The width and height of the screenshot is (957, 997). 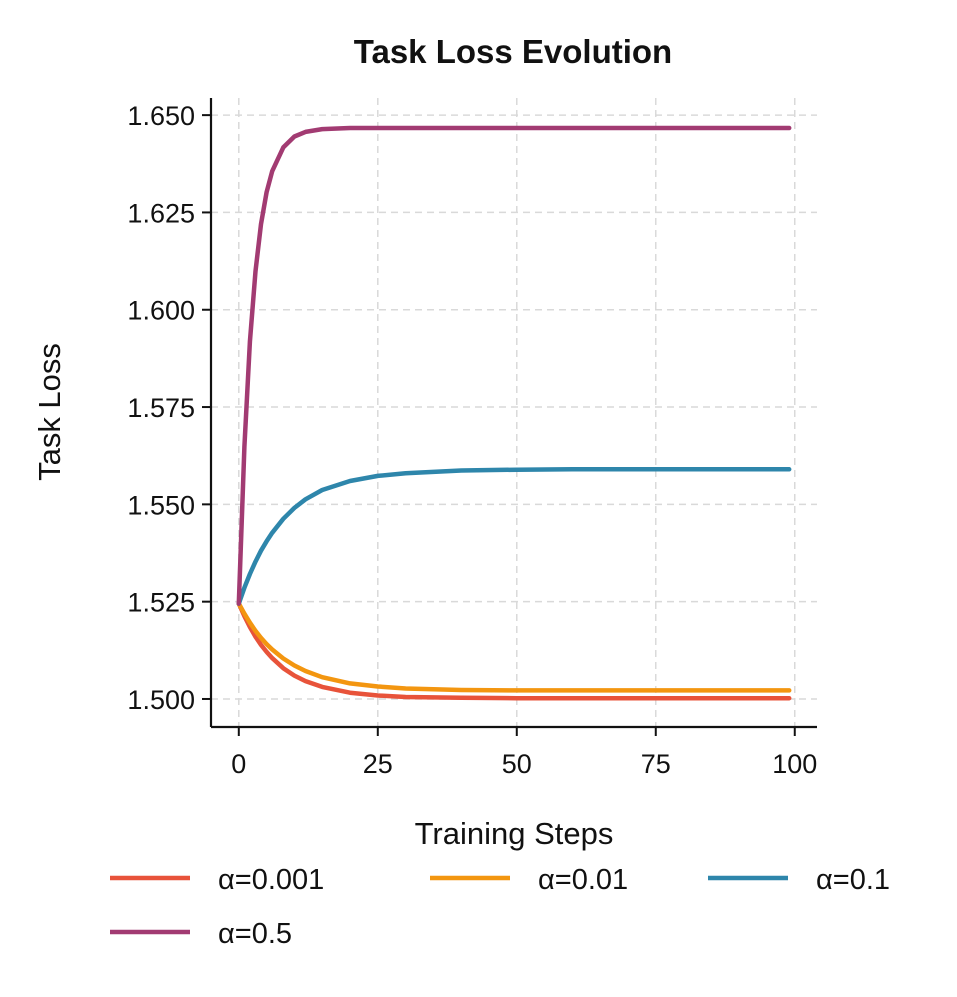 What do you see at coordinates (500, 907) in the screenshot?
I see `legend: α=0.001 α=0.01 α=0.1 α=0.5` at bounding box center [500, 907].